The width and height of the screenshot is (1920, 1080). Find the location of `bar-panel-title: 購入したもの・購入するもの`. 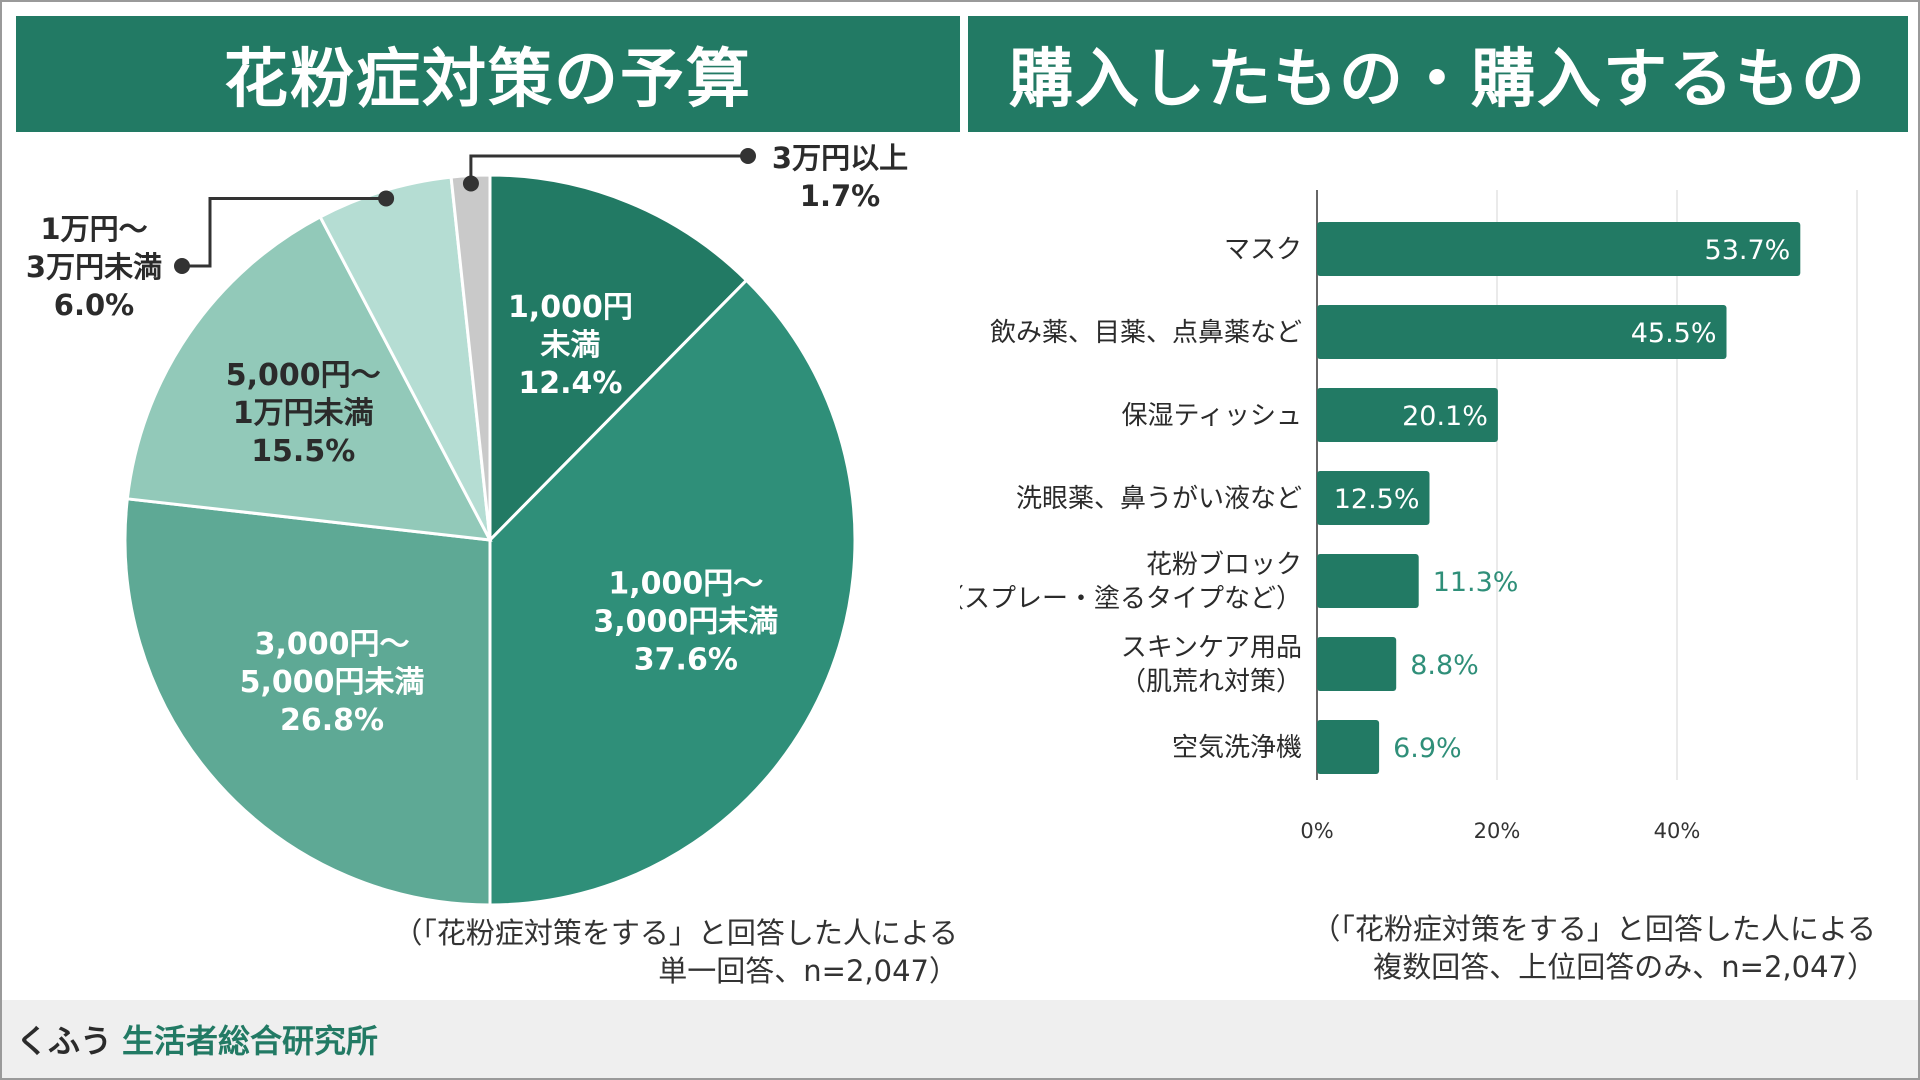

bar-panel-title: 購入したもの・購入するもの is located at coordinates (1438, 74).